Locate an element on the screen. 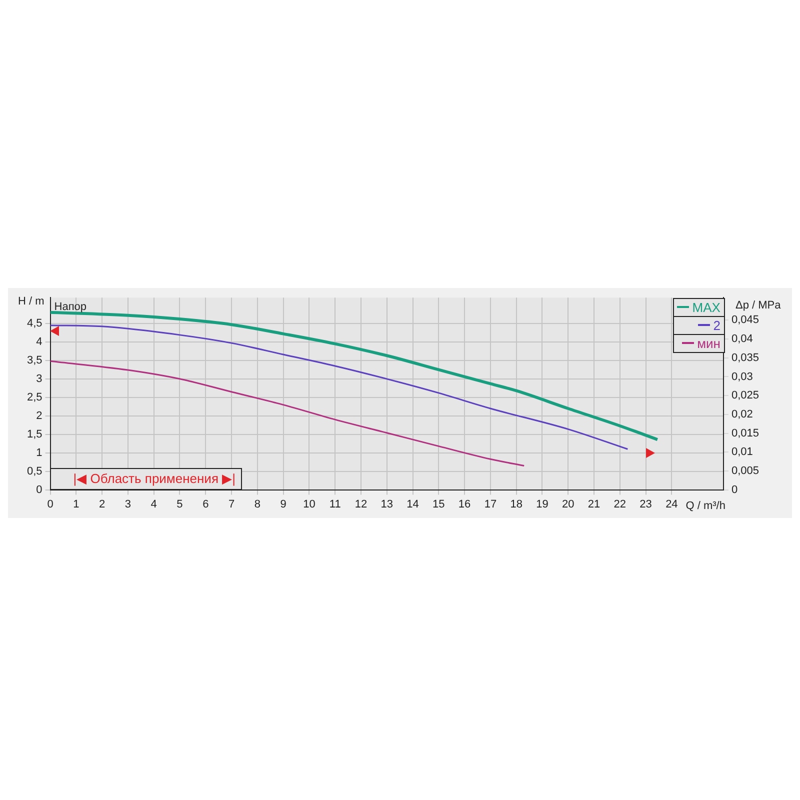  y2-tick-label: 0,03 is located at coordinates (742, 376).